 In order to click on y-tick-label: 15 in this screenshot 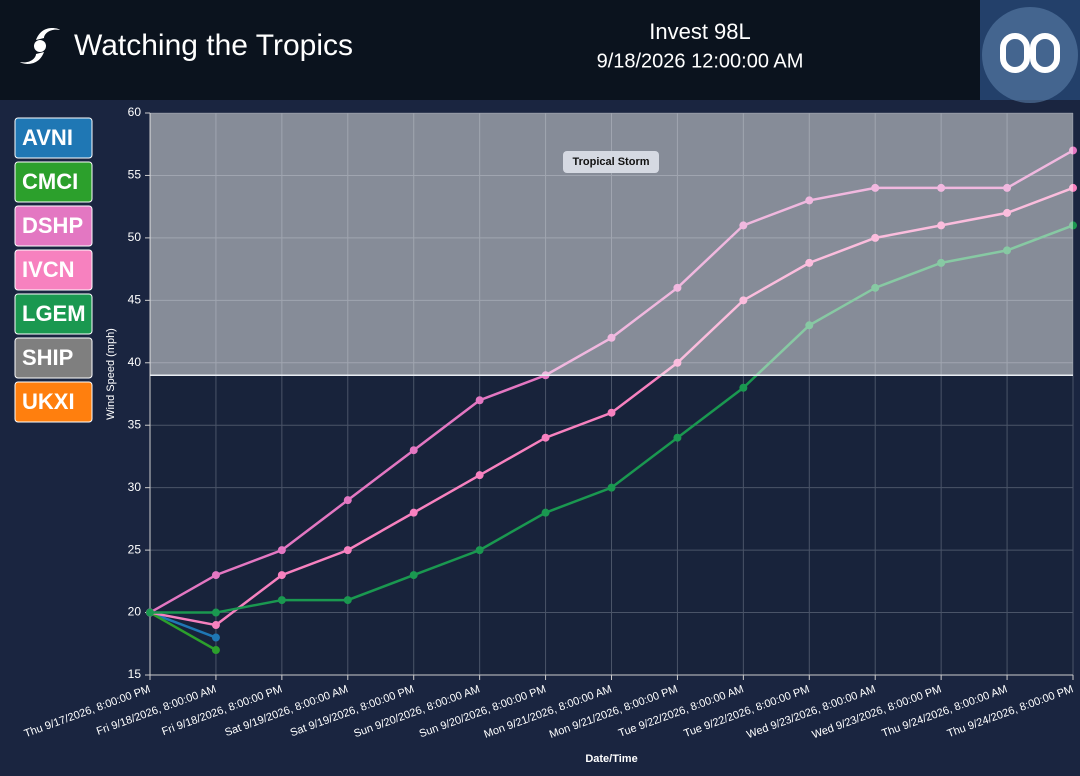, I will do `click(135, 674)`.